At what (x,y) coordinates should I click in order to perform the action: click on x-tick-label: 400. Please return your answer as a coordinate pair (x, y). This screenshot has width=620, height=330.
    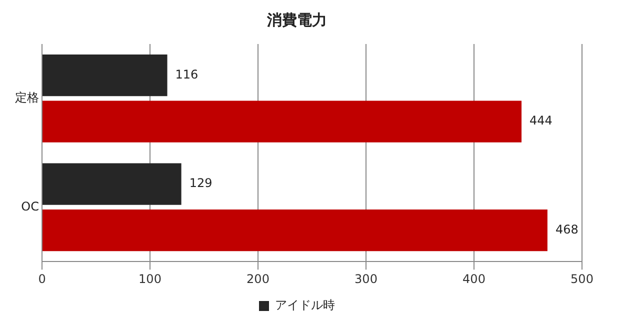
    Looking at the image, I should click on (474, 279).